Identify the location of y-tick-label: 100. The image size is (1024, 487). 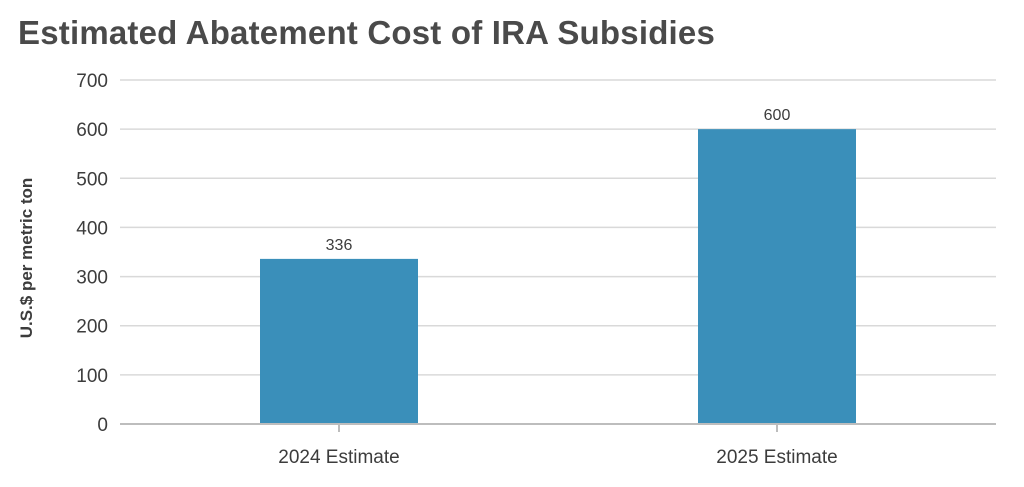
(92, 376).